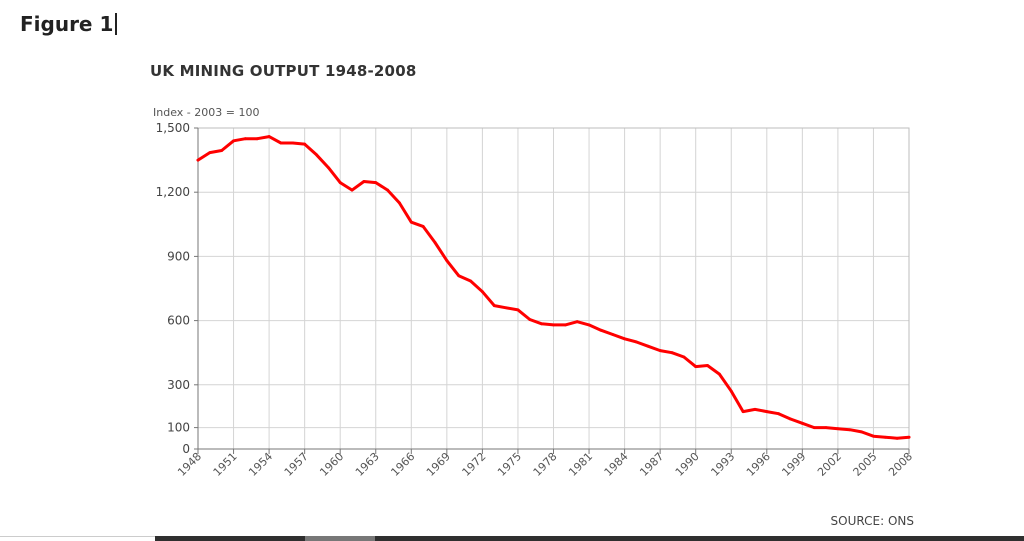 The height and width of the screenshot is (541, 1024). What do you see at coordinates (687, 464) in the screenshot?
I see `x-tick-label: 1990` at bounding box center [687, 464].